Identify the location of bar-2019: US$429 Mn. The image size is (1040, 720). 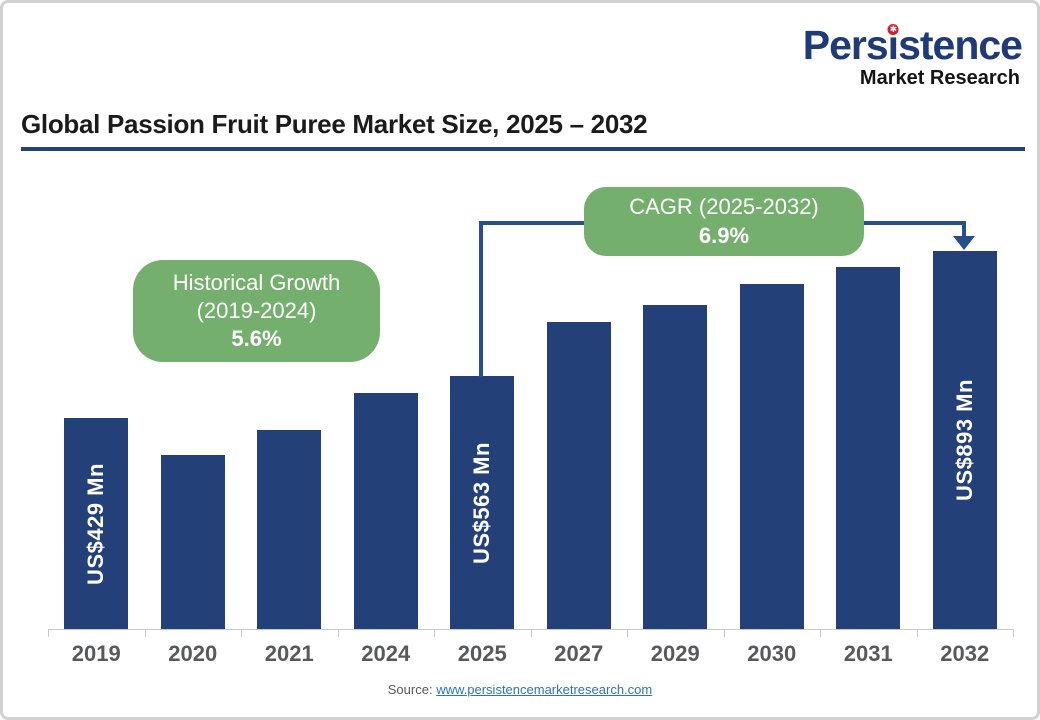
(96, 523).